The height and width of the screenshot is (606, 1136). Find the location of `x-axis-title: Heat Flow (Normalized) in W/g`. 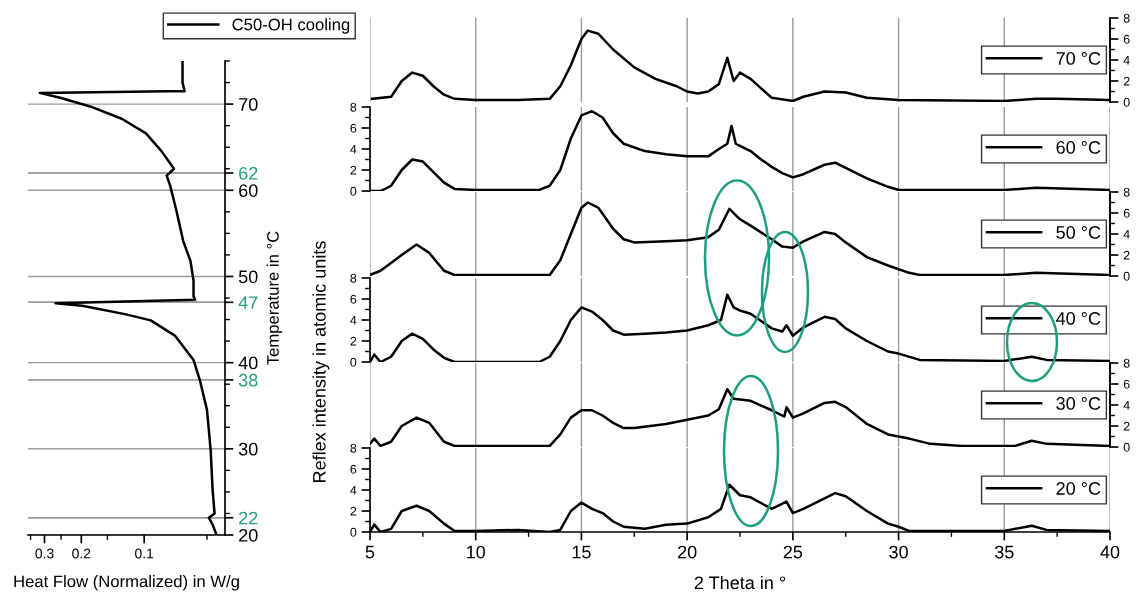

x-axis-title: Heat Flow (Normalized) in W/g is located at coordinates (126, 583).